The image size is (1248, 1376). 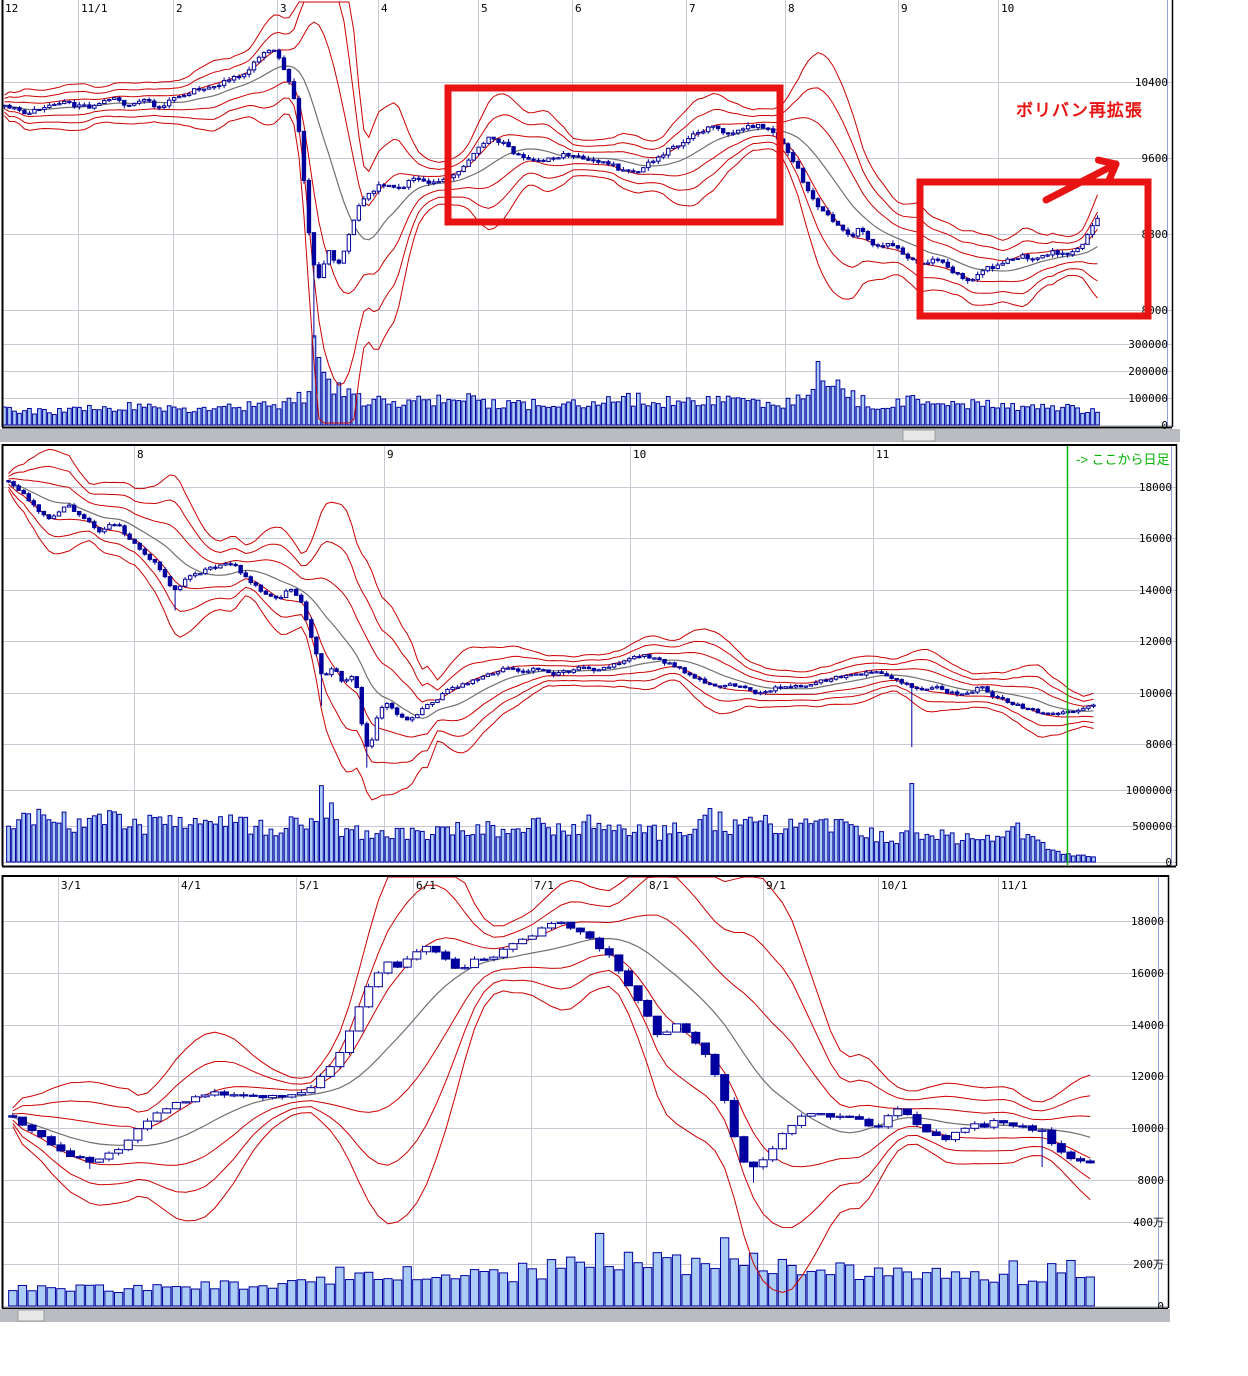 What do you see at coordinates (1148, 1222) in the screenshot?
I see `svg-text: 400万` at bounding box center [1148, 1222].